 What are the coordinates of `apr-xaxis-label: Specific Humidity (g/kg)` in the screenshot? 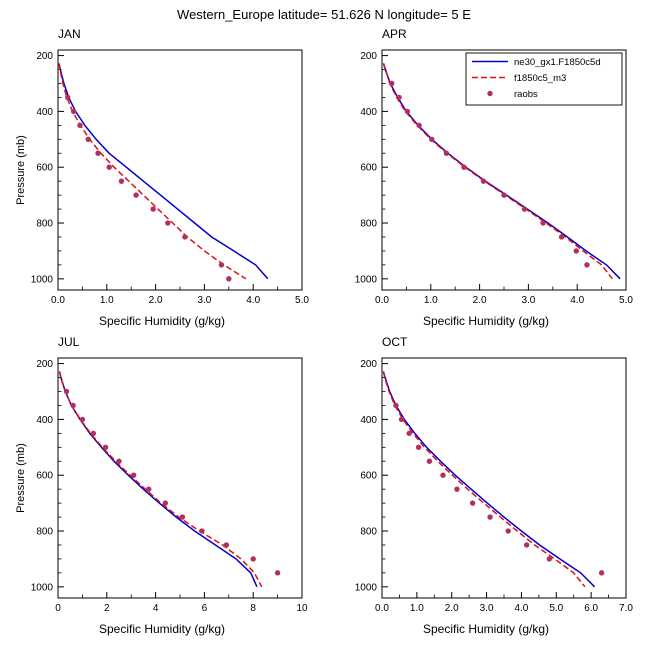 It's located at (486, 321).